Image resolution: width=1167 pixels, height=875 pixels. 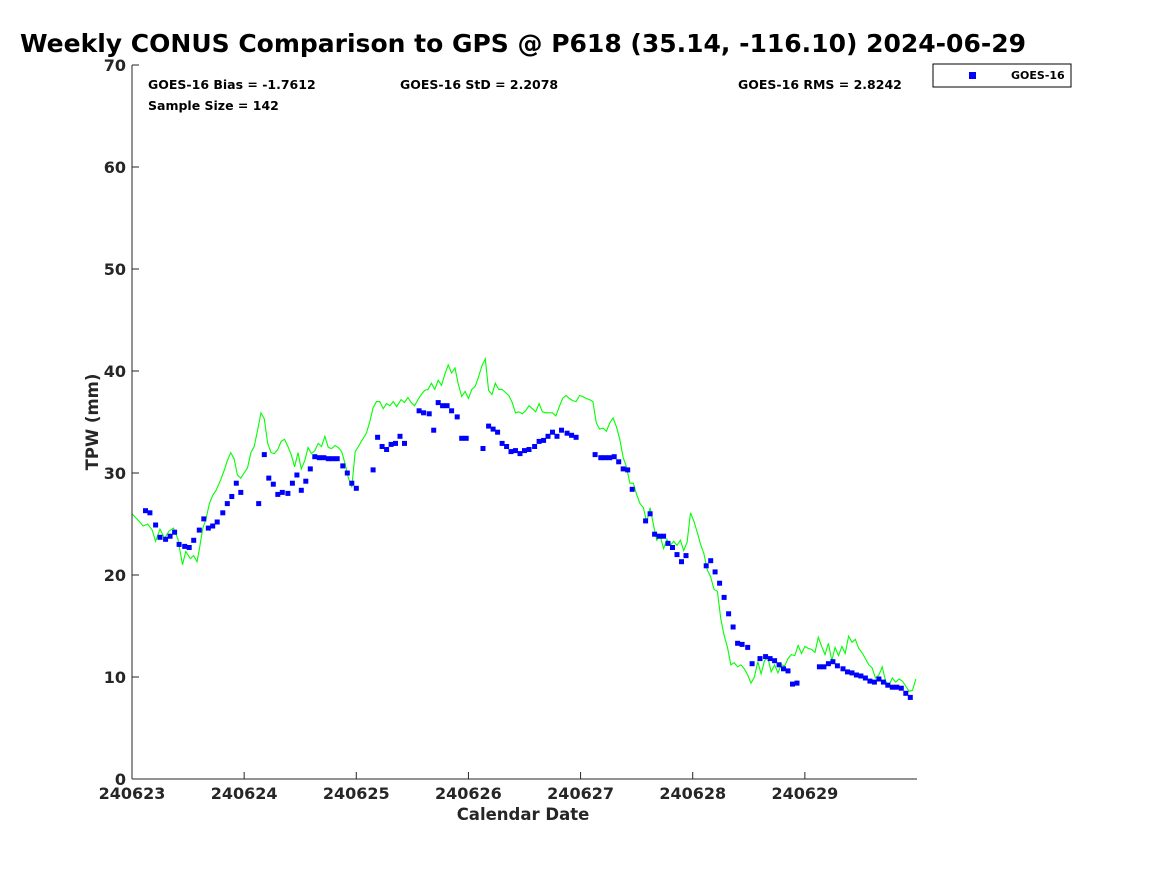 I want to click on legend-box, so click(x=1002, y=75).